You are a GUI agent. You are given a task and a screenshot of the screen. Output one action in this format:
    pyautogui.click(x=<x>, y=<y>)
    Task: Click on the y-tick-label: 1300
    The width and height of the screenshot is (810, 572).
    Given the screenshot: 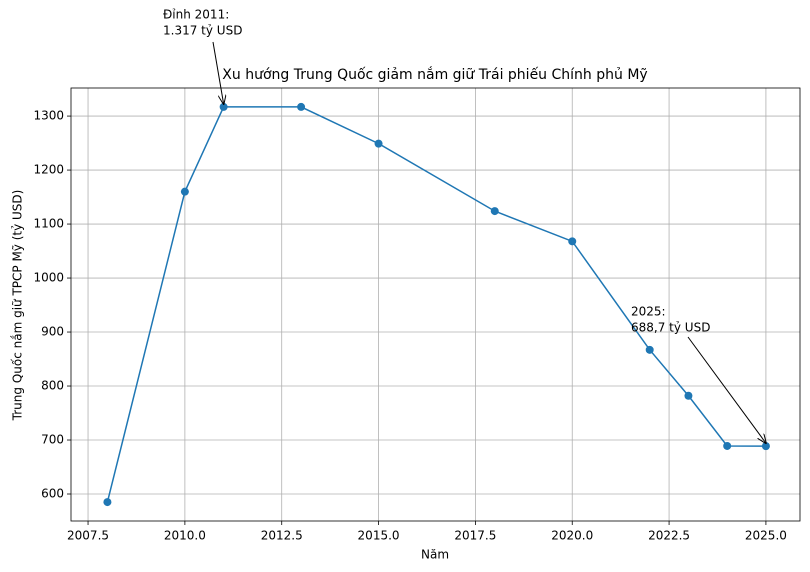 What is the action you would take?
    pyautogui.click(x=48, y=116)
    